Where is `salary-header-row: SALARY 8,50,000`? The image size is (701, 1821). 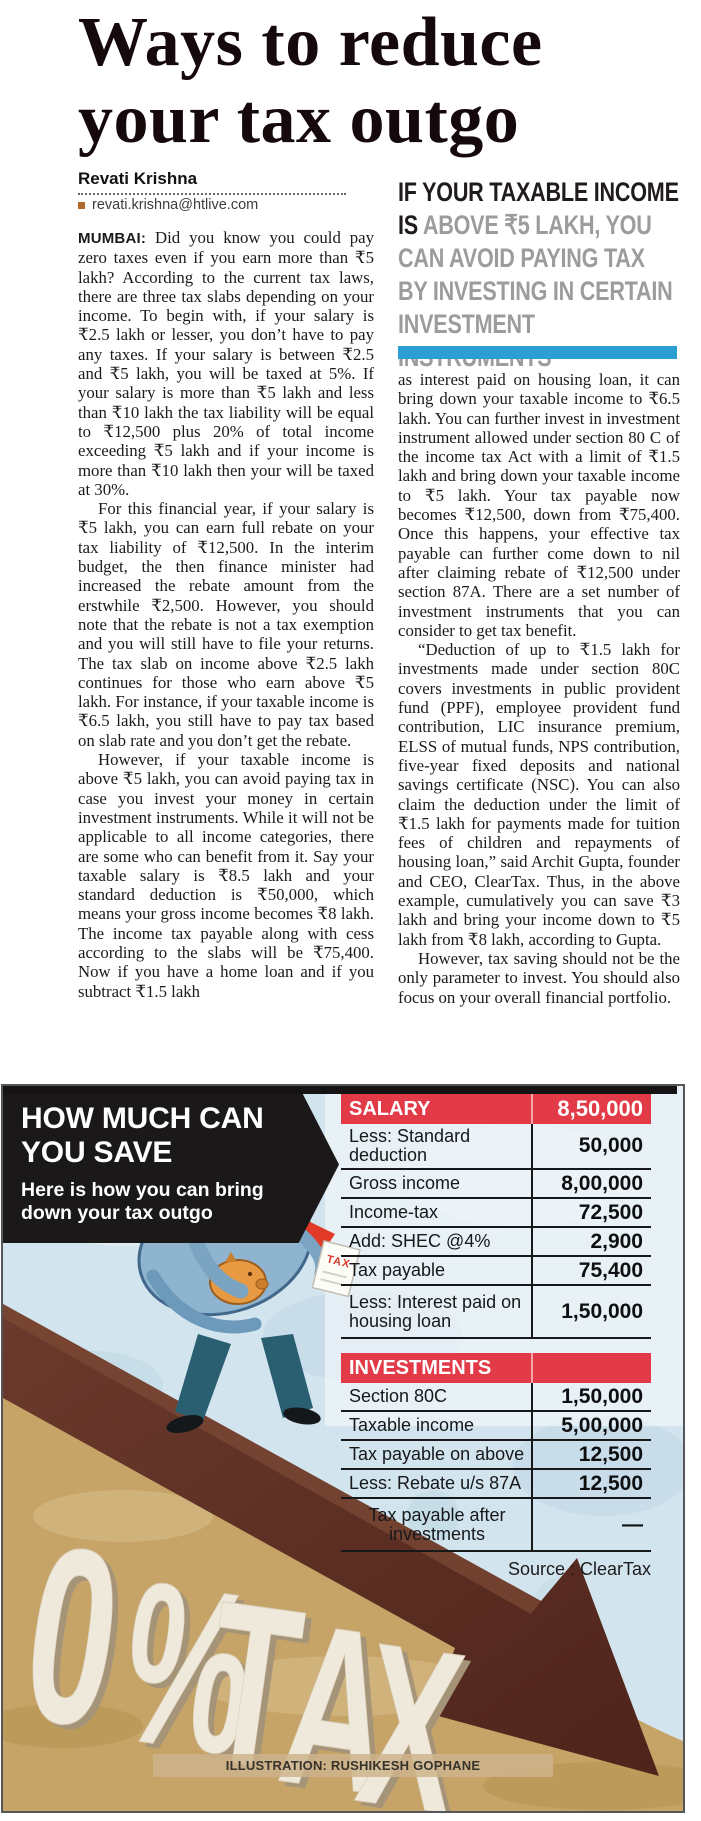 salary-header-row: SALARY 8,50,000 is located at coordinates (496, 1109).